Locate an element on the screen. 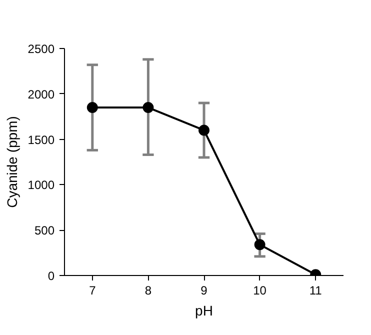 The width and height of the screenshot is (371, 335). x-axis-title: pH is located at coordinates (204, 310).